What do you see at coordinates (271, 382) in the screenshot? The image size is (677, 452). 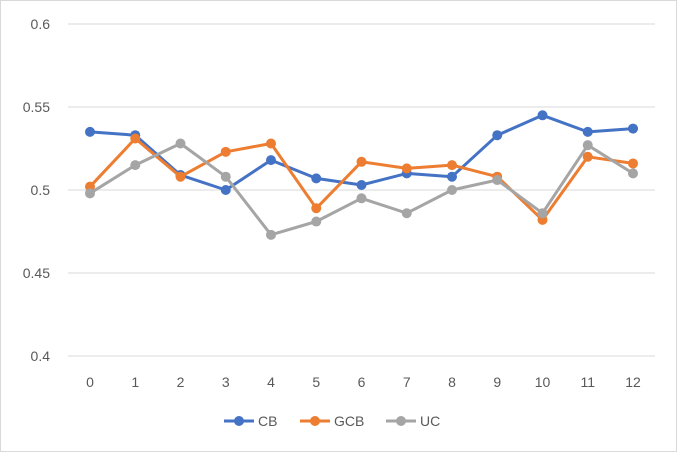 I see `x-tick-label: 4` at bounding box center [271, 382].